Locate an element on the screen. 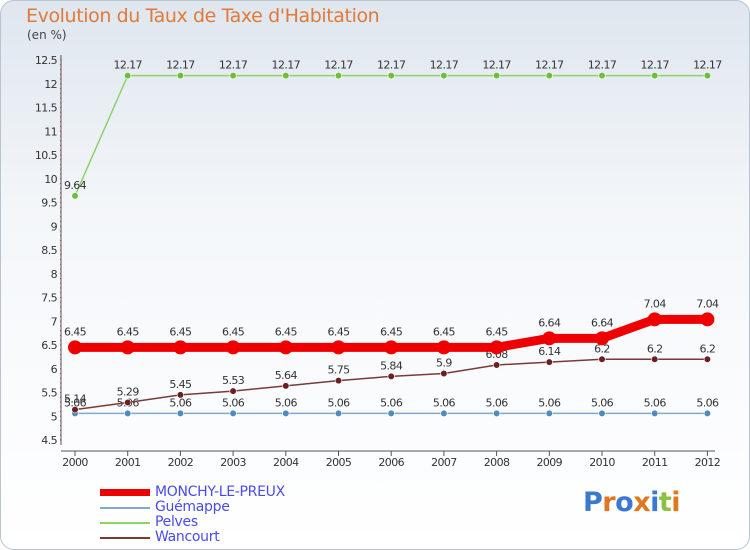 This screenshot has width=750, height=550. data-label-wancourt: 5.84 is located at coordinates (391, 365).